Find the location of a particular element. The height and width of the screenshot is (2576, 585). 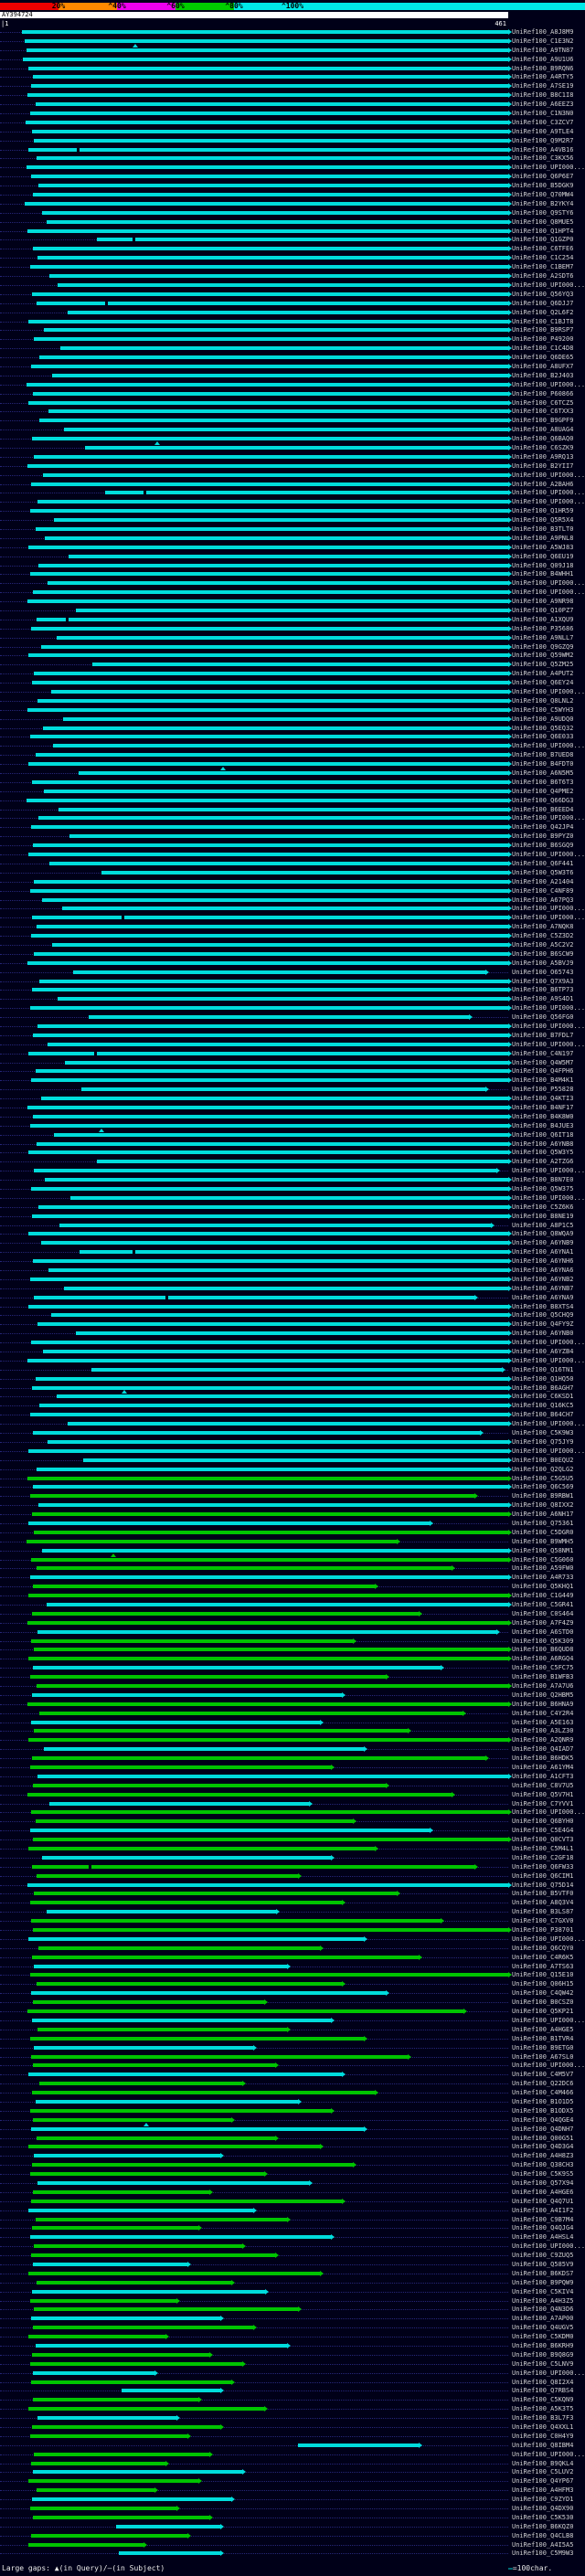

hit-label: UniRef100_B6HDK5 is located at coordinates (543, 1758).